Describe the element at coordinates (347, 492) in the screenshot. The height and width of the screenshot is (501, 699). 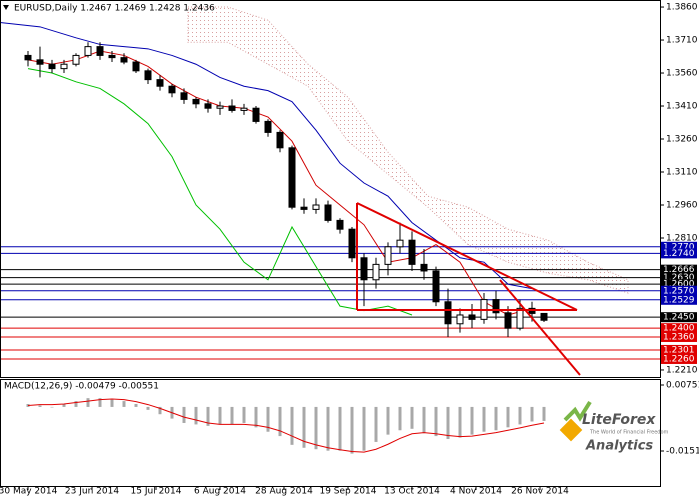
I see `x-tick-label: 19 Sep 2014` at that location.